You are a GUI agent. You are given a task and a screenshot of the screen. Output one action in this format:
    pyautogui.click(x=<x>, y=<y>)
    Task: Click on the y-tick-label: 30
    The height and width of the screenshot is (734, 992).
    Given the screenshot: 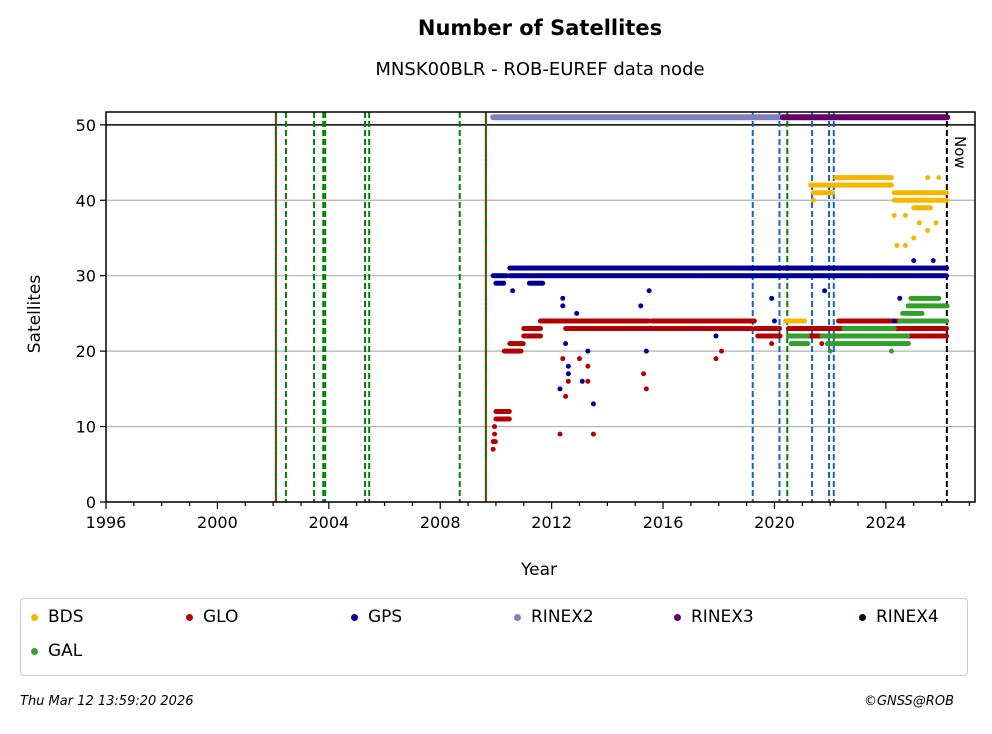 What is the action you would take?
    pyautogui.click(x=86, y=276)
    